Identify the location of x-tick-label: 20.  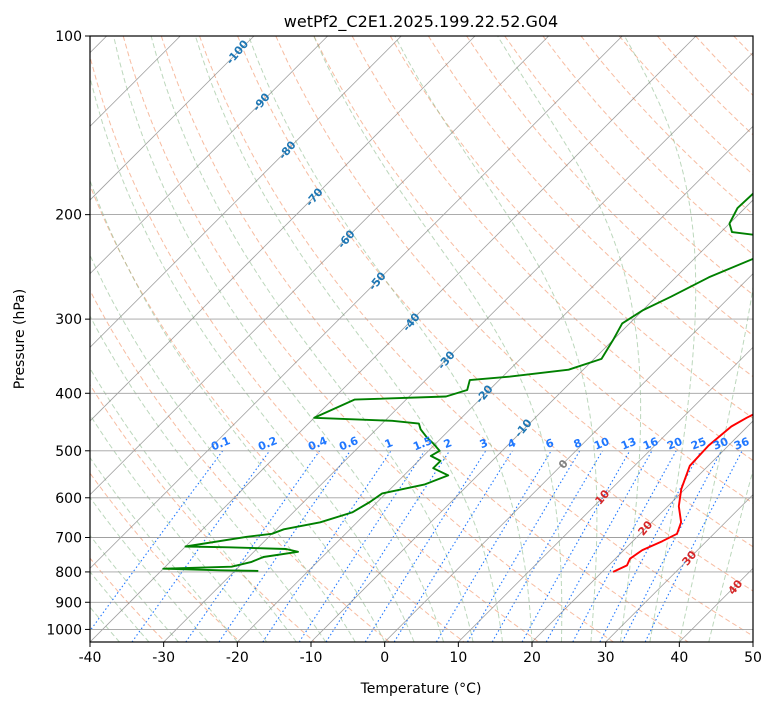
(532, 658).